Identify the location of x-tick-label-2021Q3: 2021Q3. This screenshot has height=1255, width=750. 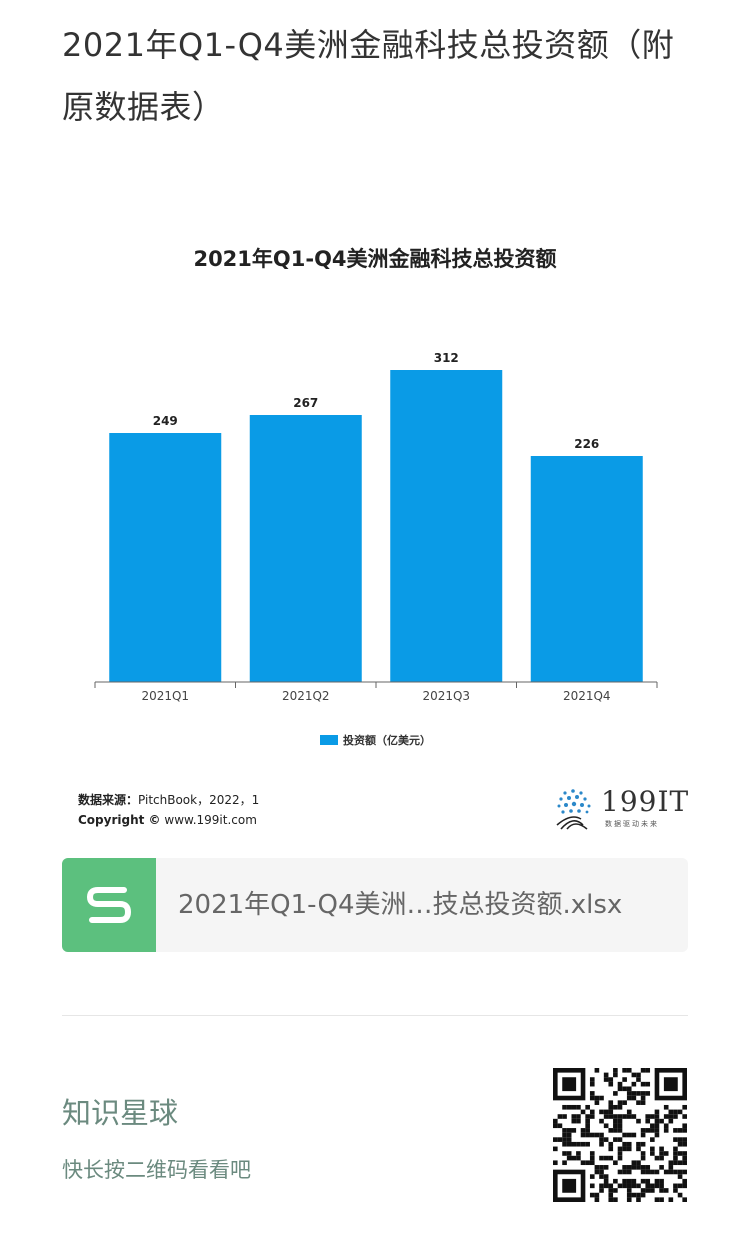
(446, 696).